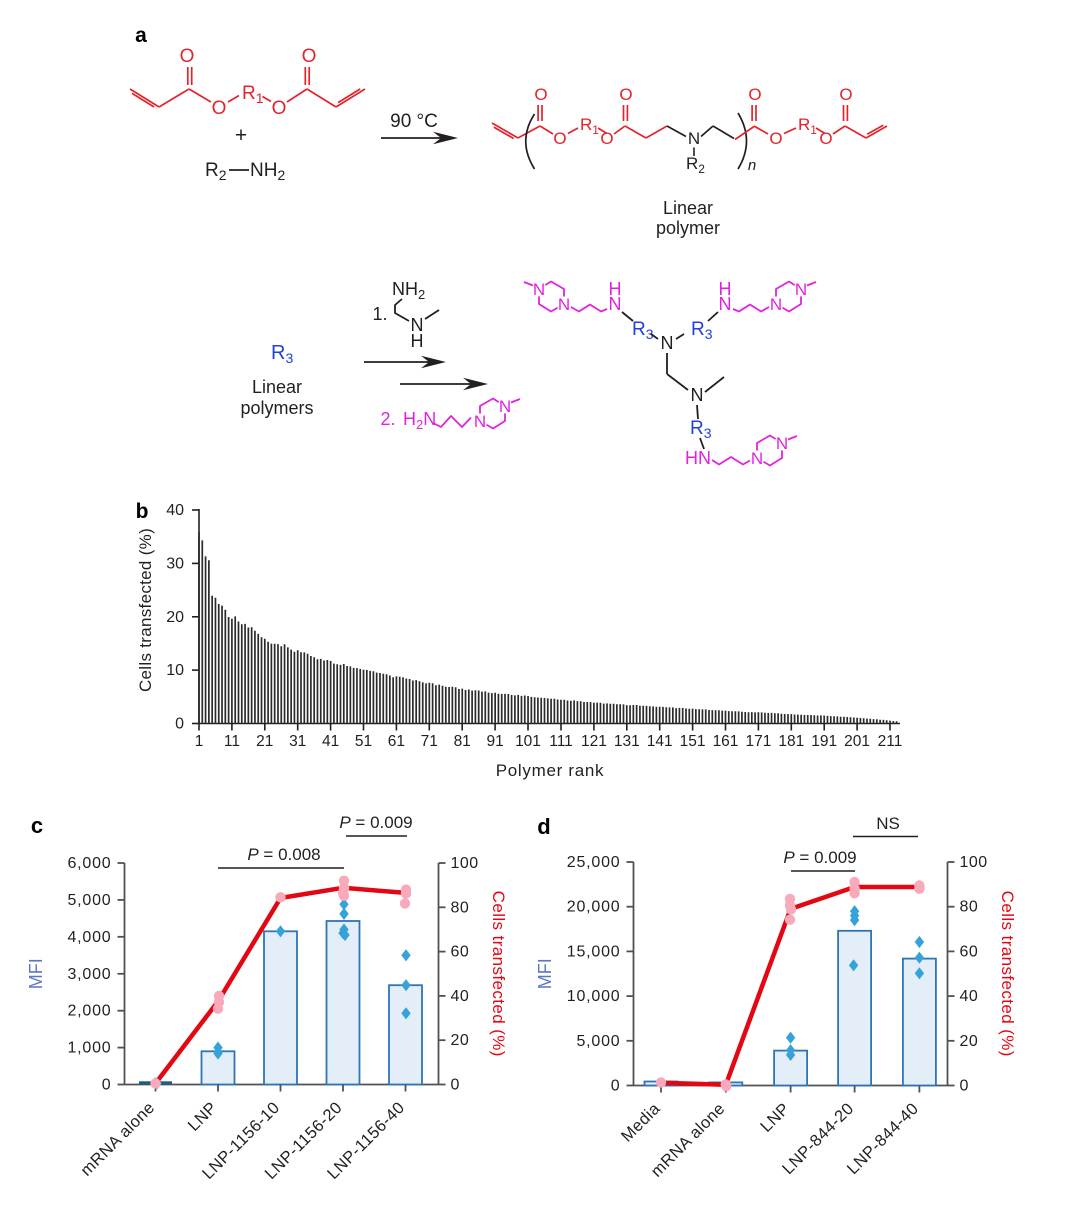 The image size is (1076, 1207). Describe the element at coordinates (264, 741) in the screenshot. I see `svg-text: 21` at that location.